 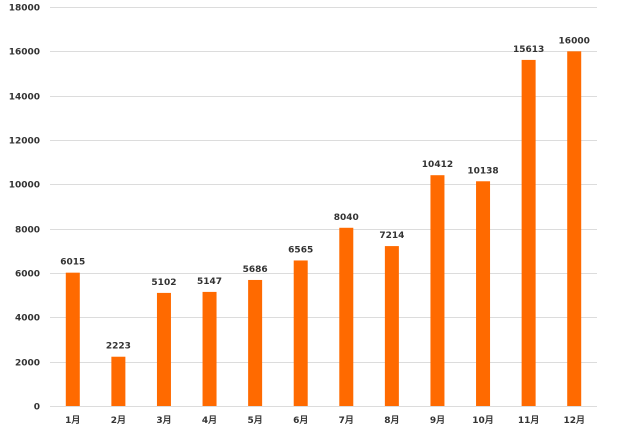 I want to click on y-tick-label: 10000, so click(x=24, y=186).